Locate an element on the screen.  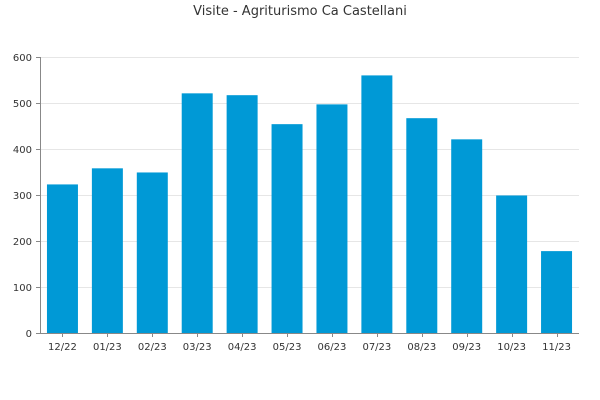
chart-title: Visite - Agriturismo Ca Castellani is located at coordinates (300, 11).